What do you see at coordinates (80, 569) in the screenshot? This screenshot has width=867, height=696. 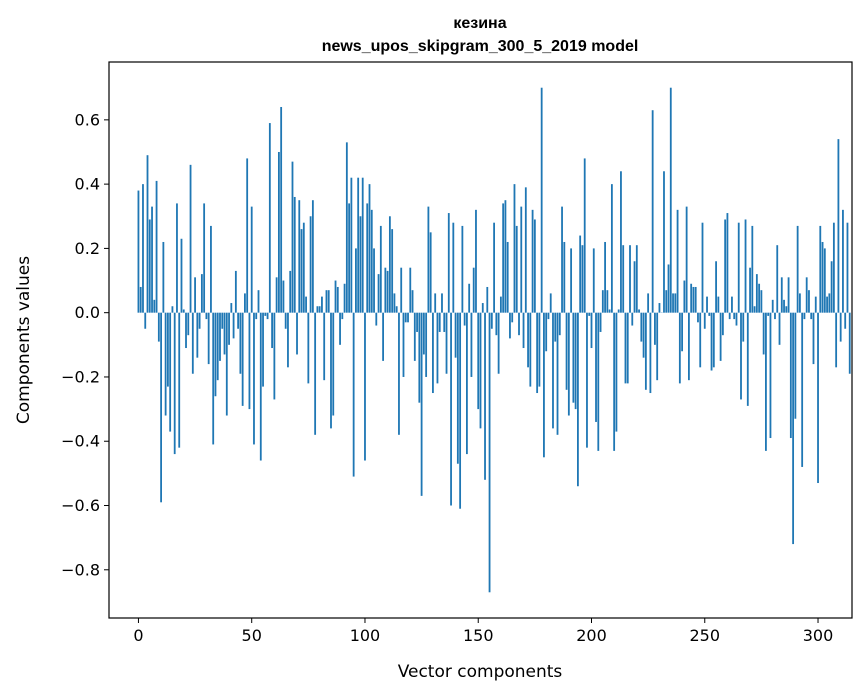 I see `y-tick-label: −0.8` at bounding box center [80, 569].